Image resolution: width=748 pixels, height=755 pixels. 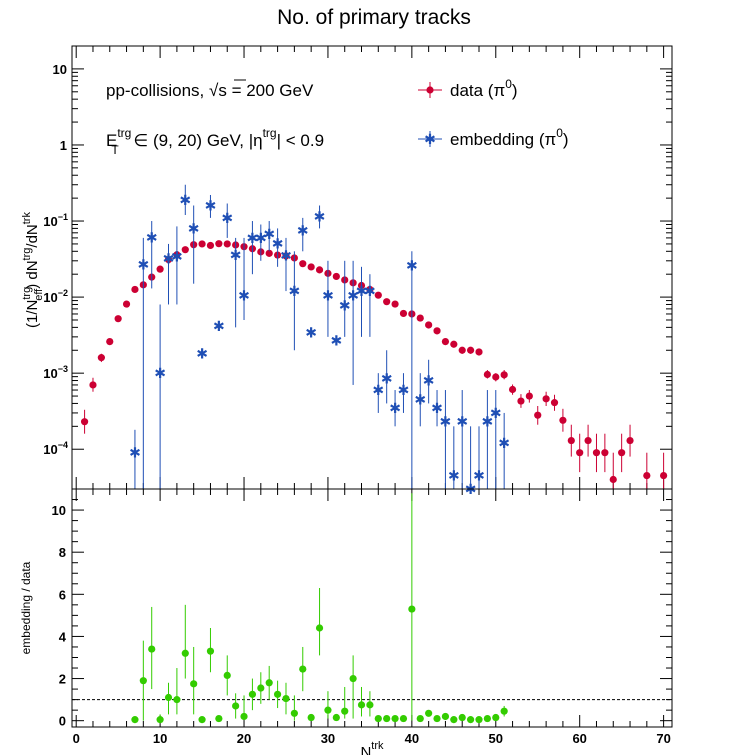 What do you see at coordinates (63, 145) in the screenshot?
I see `top-y-tick-label: 1` at bounding box center [63, 145].